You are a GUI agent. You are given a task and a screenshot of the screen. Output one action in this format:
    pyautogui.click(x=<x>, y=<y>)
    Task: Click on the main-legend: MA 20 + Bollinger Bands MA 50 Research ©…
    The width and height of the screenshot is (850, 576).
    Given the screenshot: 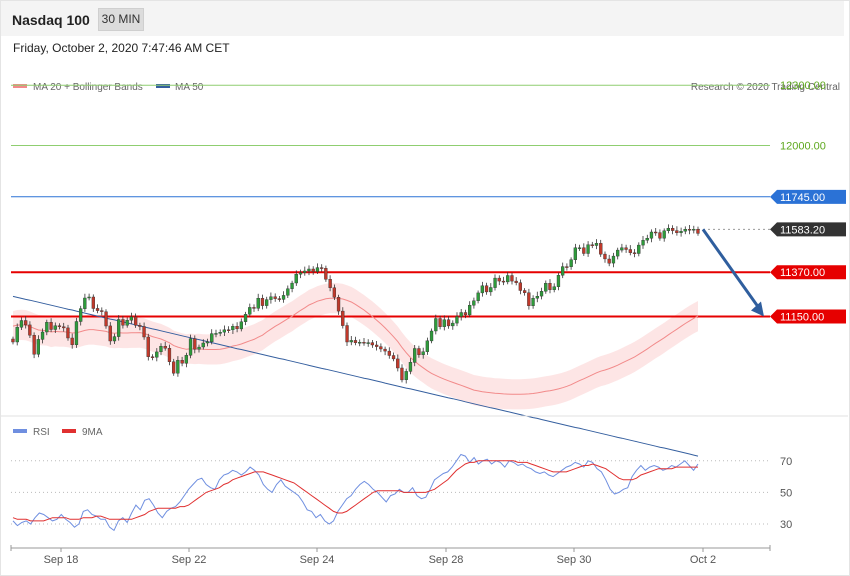 What is the action you would take?
    pyautogui.click(x=426, y=87)
    